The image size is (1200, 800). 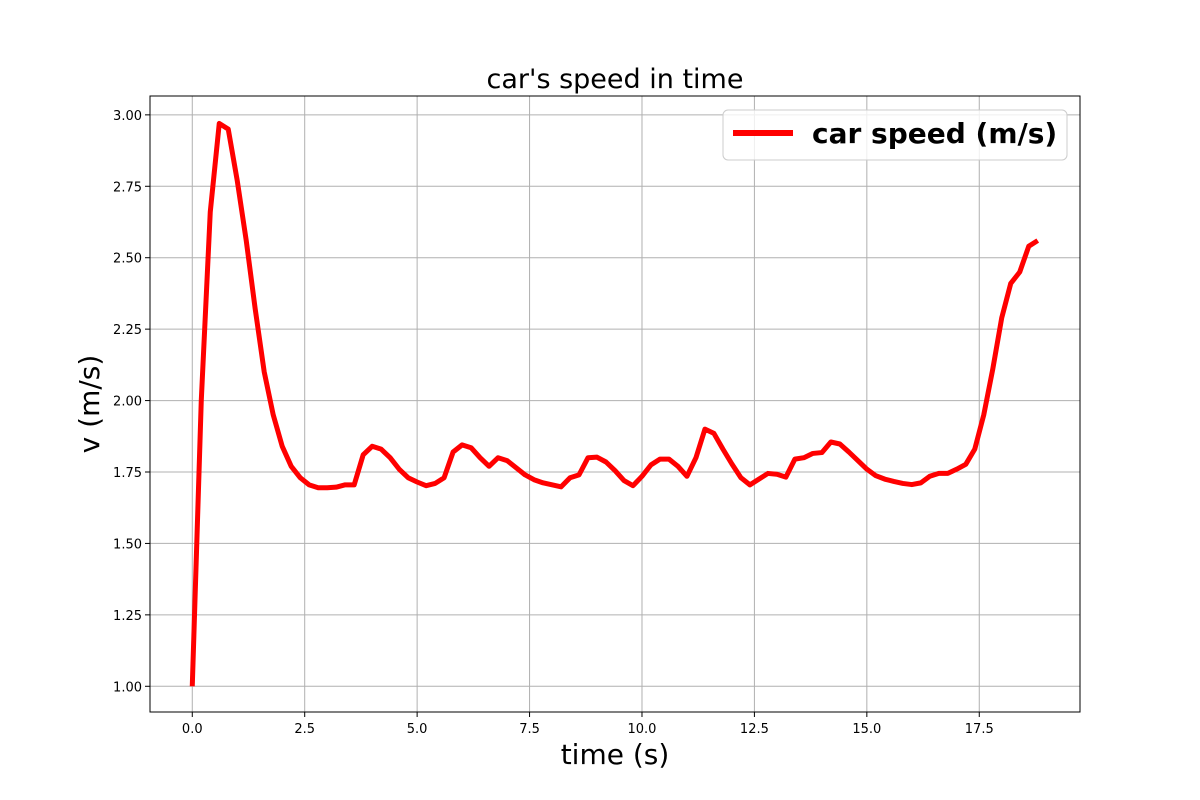 I want to click on y-tick-label: 2.50, so click(x=127, y=259).